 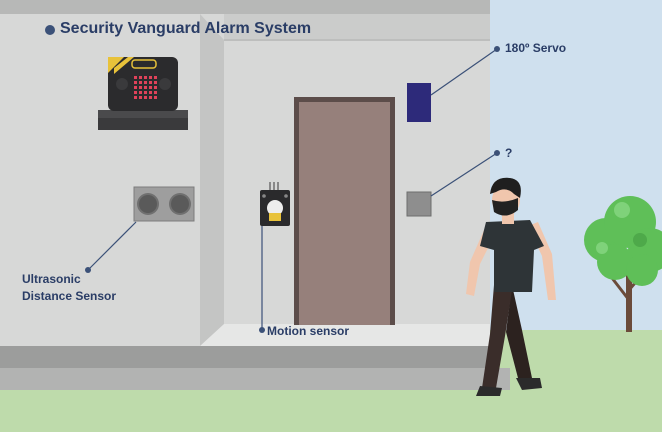 What do you see at coordinates (164, 204) in the screenshot?
I see `ultrasonic-sensor-icon` at bounding box center [164, 204].